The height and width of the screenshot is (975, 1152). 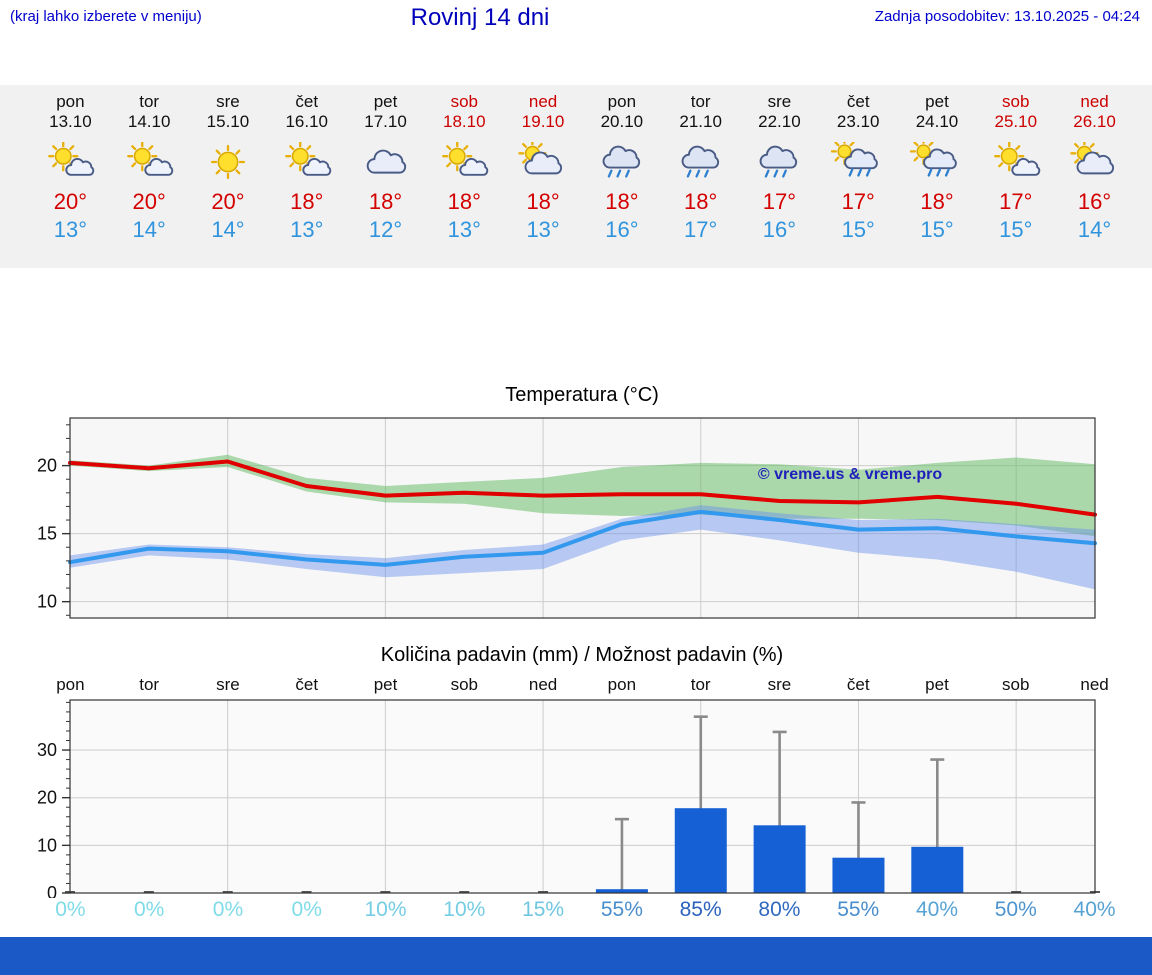 I want to click on precip-probability: 85%, so click(x=700, y=909).